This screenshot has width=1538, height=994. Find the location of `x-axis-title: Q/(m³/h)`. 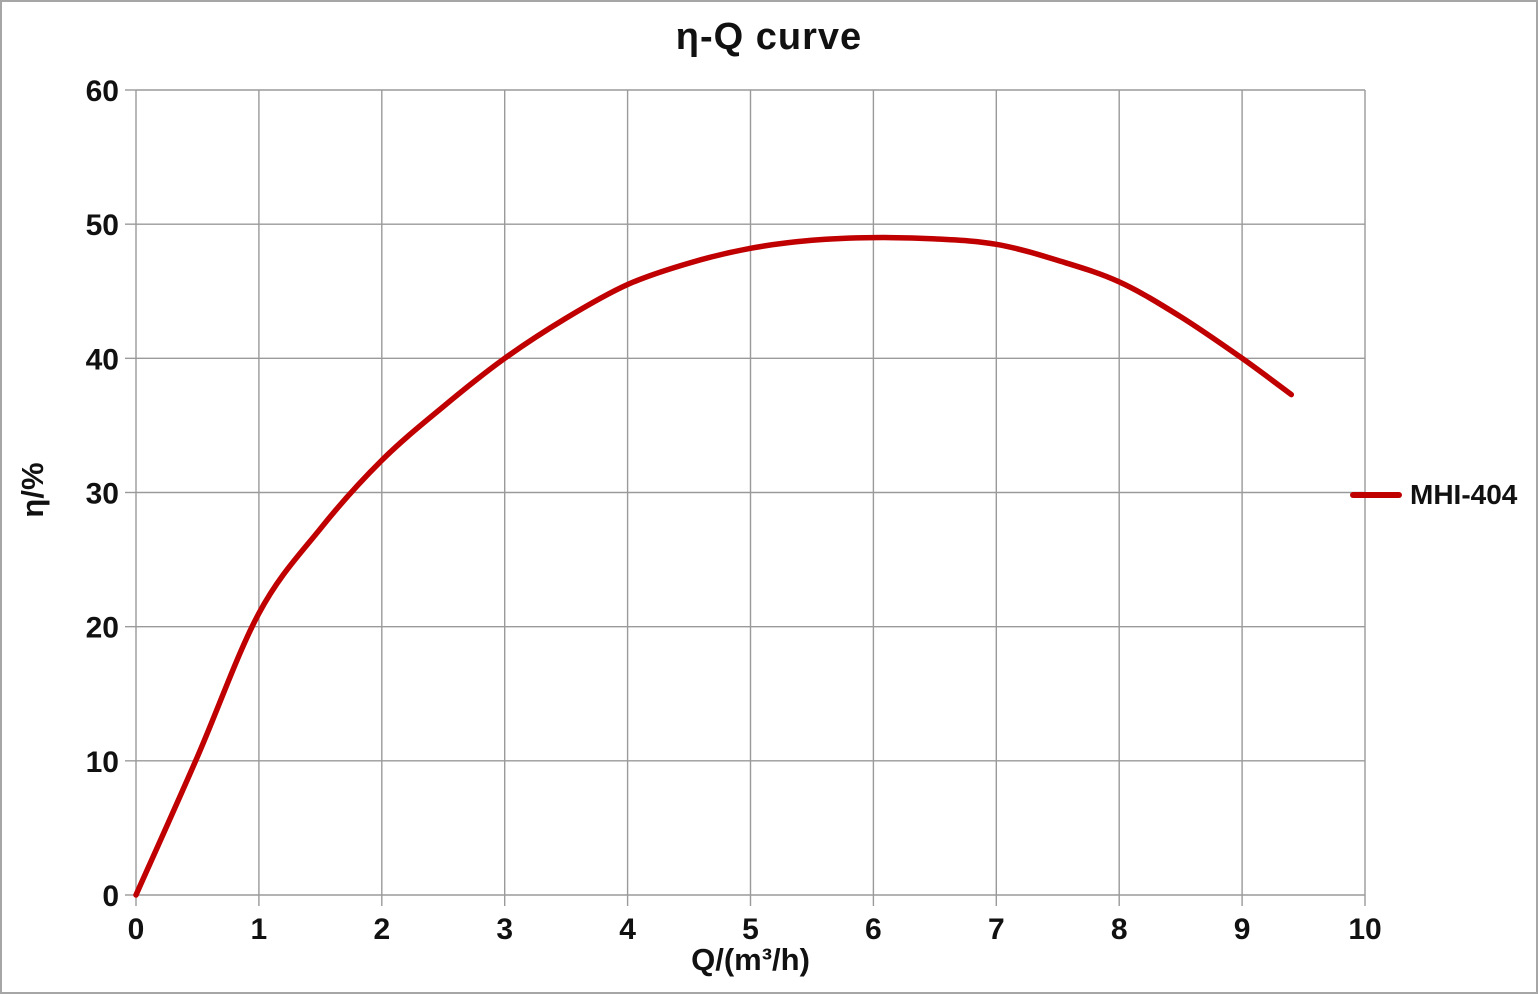

x-axis-title: Q/(m³/h) is located at coordinates (750, 959).